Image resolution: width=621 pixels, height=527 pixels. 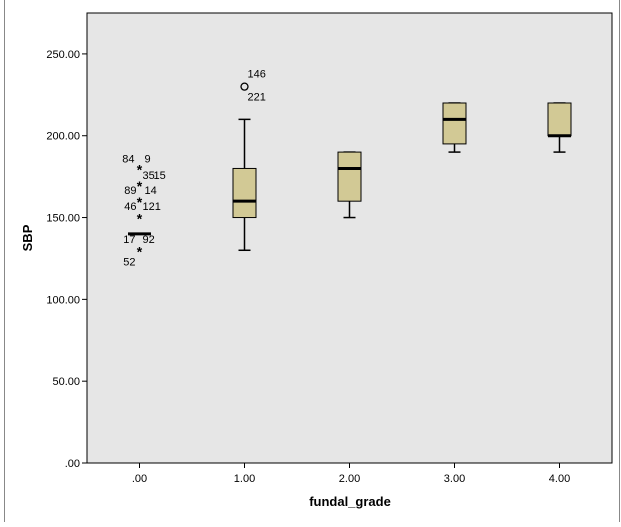 What do you see at coordinates (257, 98) in the screenshot?
I see `case-label: 221` at bounding box center [257, 98].